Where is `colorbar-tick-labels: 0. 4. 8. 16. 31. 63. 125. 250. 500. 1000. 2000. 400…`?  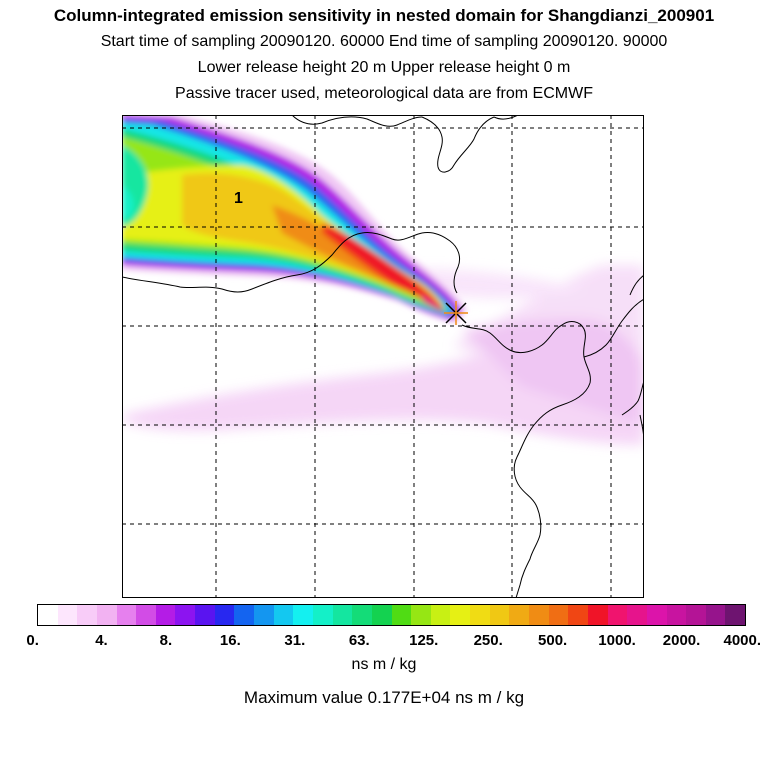
colorbar-tick-labels: 0. 4. 8. 16. 31. 63. 125. 250. 500. 1000. 2000. 400… is located at coordinates (384, 642).